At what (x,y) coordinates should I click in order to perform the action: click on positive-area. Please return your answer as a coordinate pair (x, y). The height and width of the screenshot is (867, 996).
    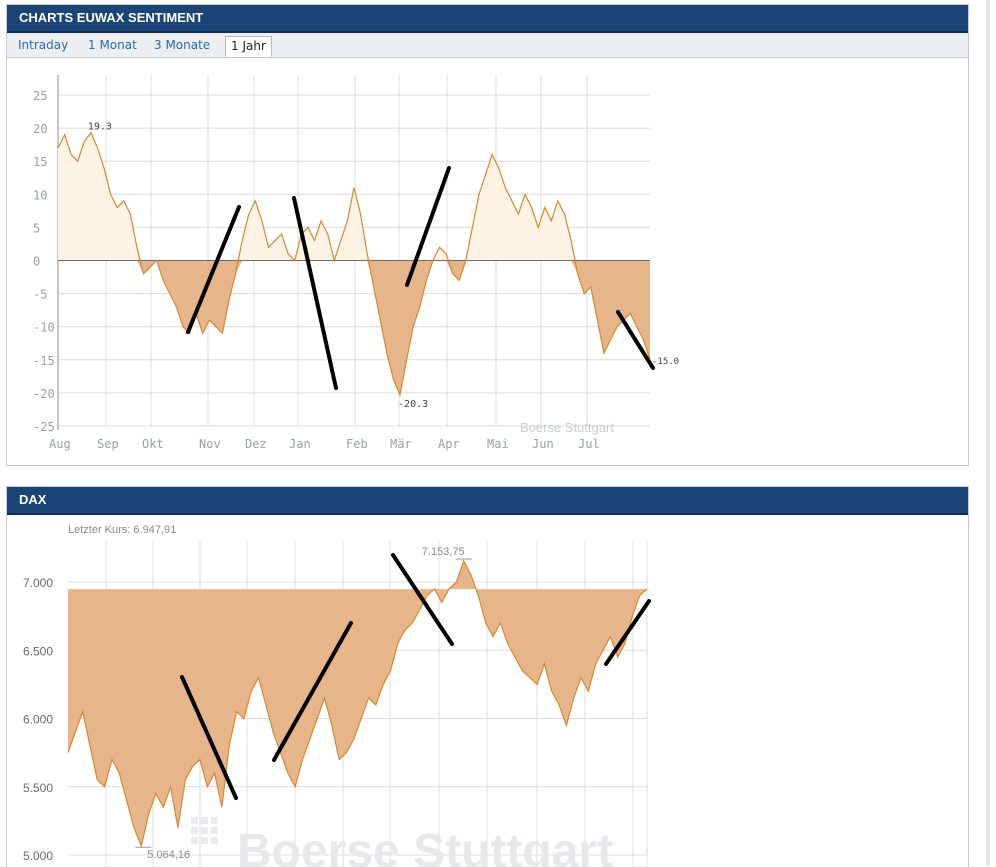
    Looking at the image, I should click on (354, 196).